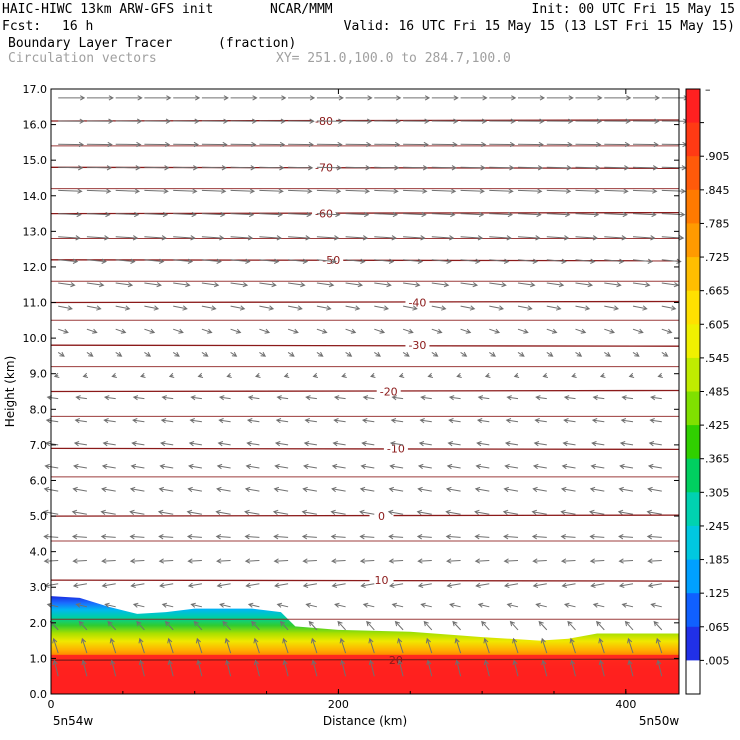 This screenshot has width=740, height=740. What do you see at coordinates (51, 704) in the screenshot?
I see `x-tick-label: 0` at bounding box center [51, 704].